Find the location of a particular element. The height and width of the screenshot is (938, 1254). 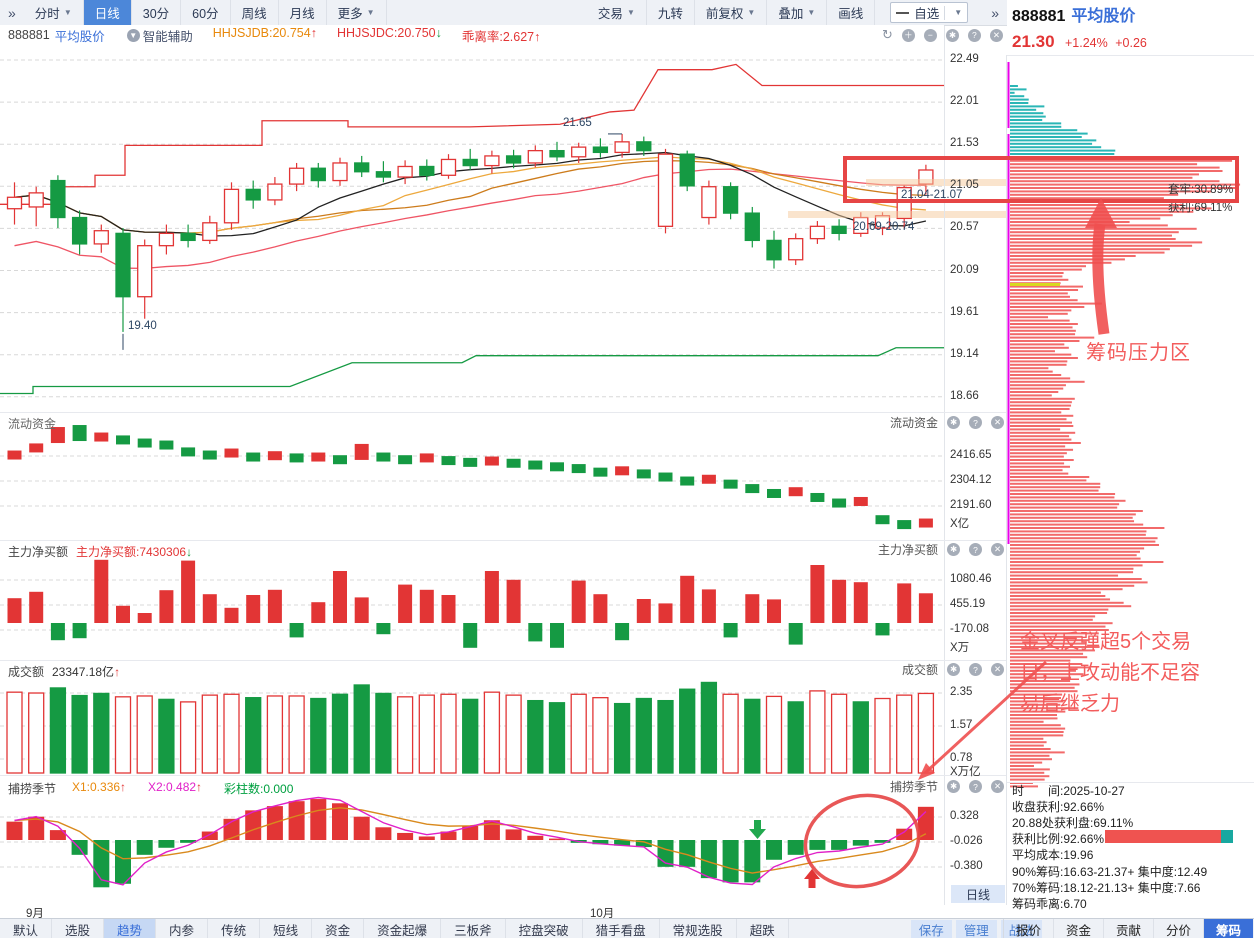

tool-九转: 九转 is located at coordinates (671, 12).